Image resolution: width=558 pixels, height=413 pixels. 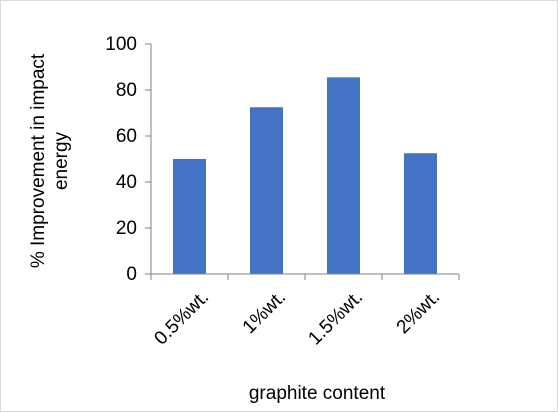 What do you see at coordinates (418, 312) in the screenshot?
I see `x-category-label: 2%wt.` at bounding box center [418, 312].